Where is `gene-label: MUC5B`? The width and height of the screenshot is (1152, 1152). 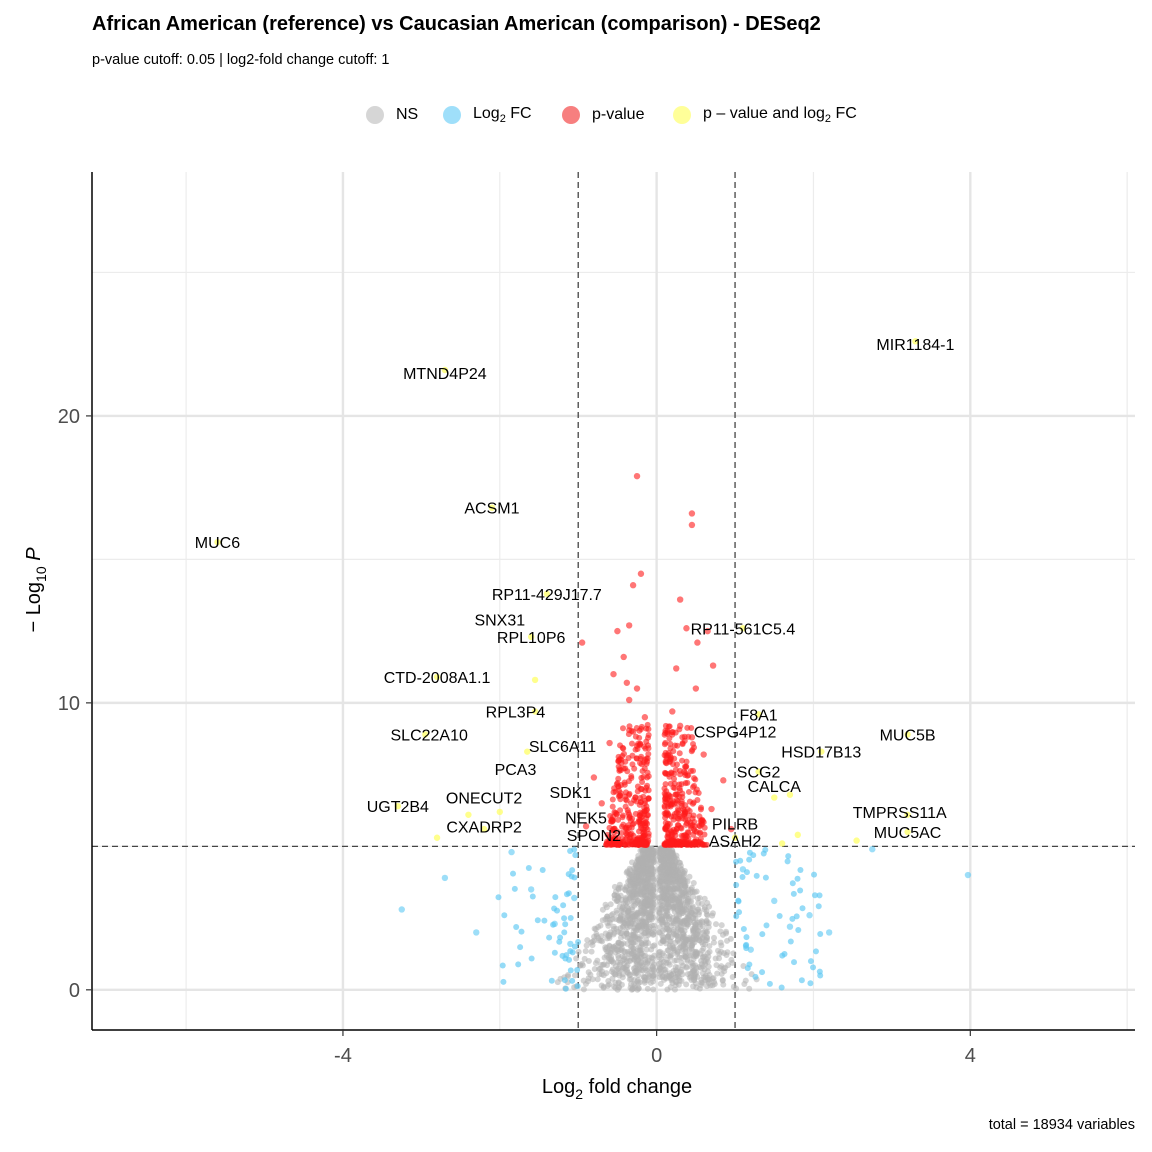 gene-label: MUC5B is located at coordinates (908, 735).